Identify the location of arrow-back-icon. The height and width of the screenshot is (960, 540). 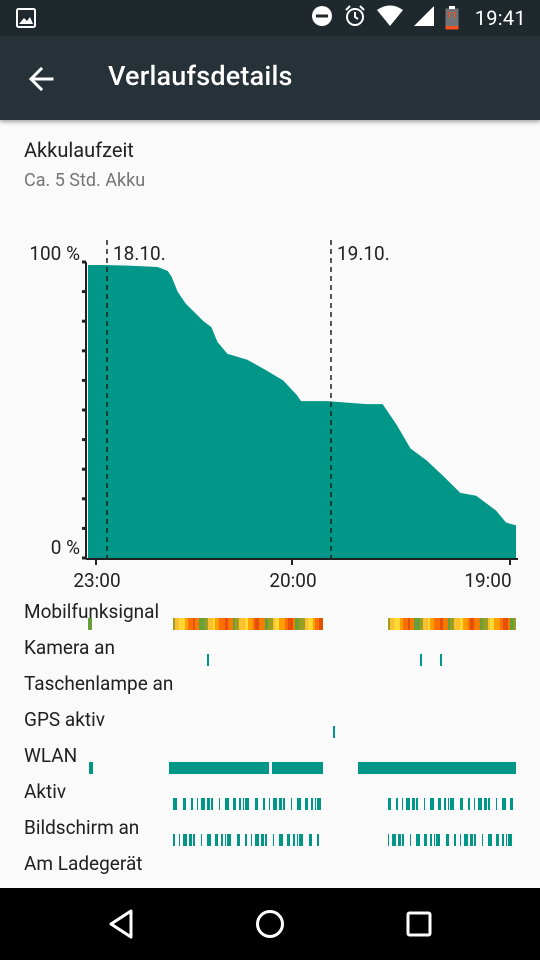
(41, 79).